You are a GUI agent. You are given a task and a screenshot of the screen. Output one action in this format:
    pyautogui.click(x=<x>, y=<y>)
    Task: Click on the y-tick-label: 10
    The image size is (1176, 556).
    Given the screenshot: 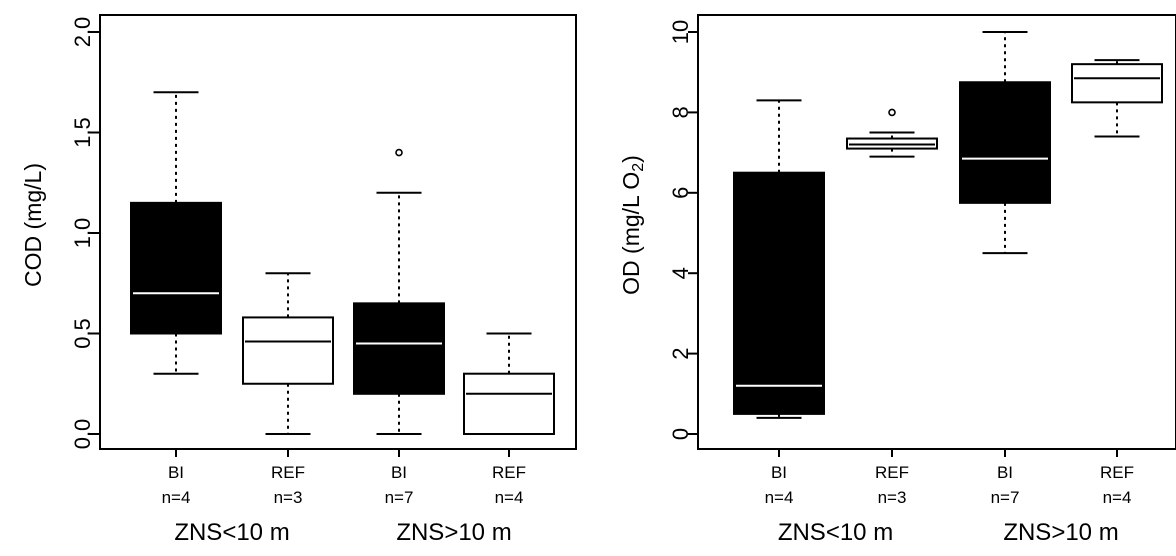 What is the action you would take?
    pyautogui.click(x=680, y=32)
    